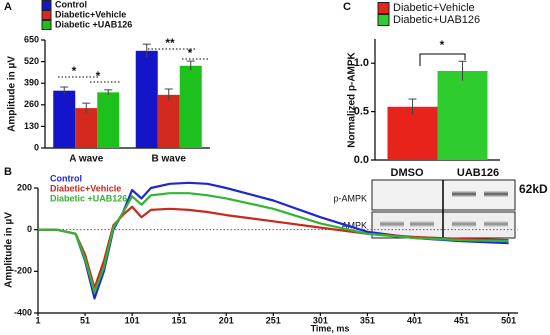  What do you see at coordinates (31, 83) in the screenshot?
I see `y-tick-label: 390` at bounding box center [31, 83].